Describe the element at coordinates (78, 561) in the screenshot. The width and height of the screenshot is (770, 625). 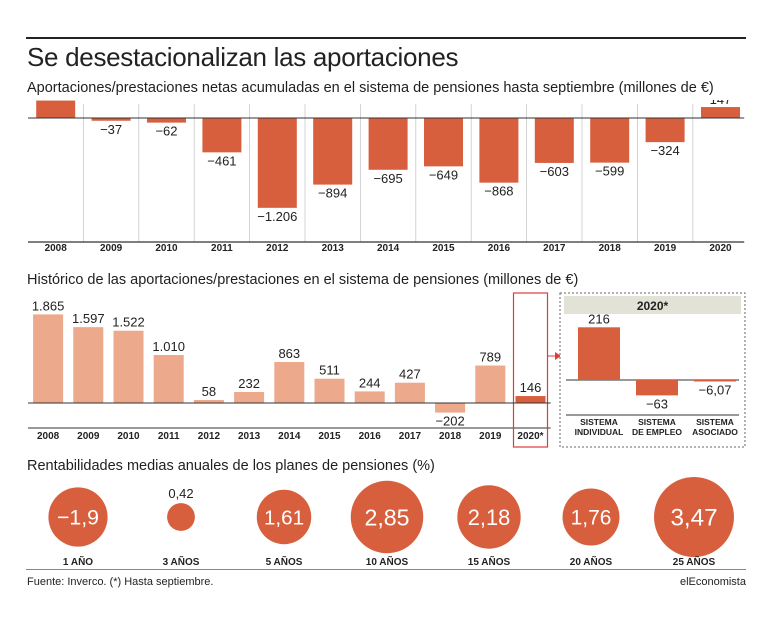
I see `category-label: 1 AÑO` at that location.